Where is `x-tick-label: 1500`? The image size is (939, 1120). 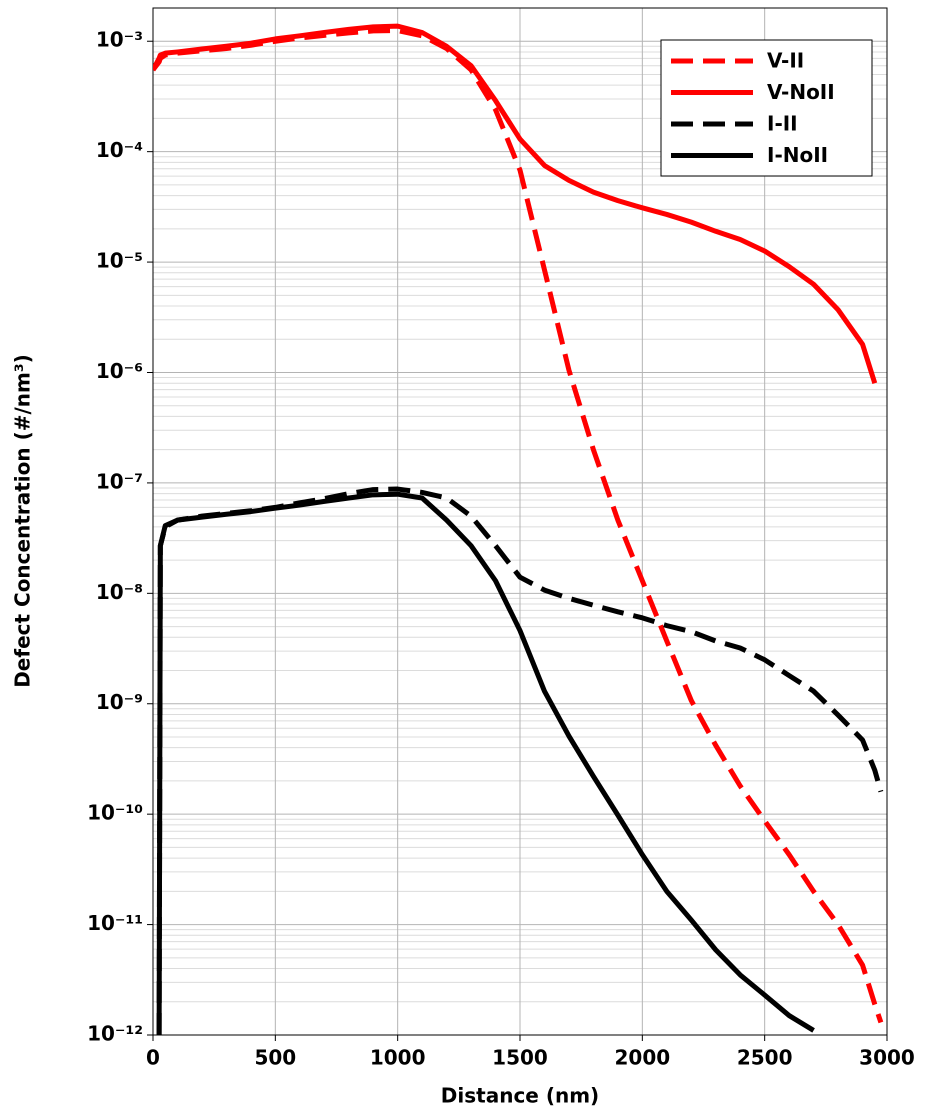 x-tick-label: 1500 is located at coordinates (520, 1058).